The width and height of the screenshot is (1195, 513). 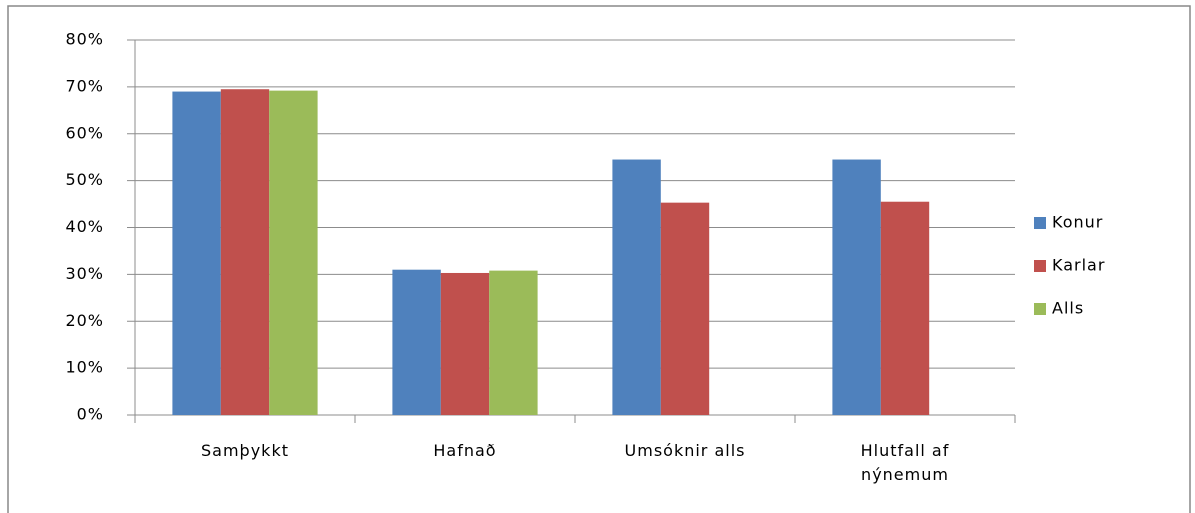 What do you see at coordinates (685, 450) in the screenshot?
I see `x-tick-label: Umsóknir alls` at bounding box center [685, 450].